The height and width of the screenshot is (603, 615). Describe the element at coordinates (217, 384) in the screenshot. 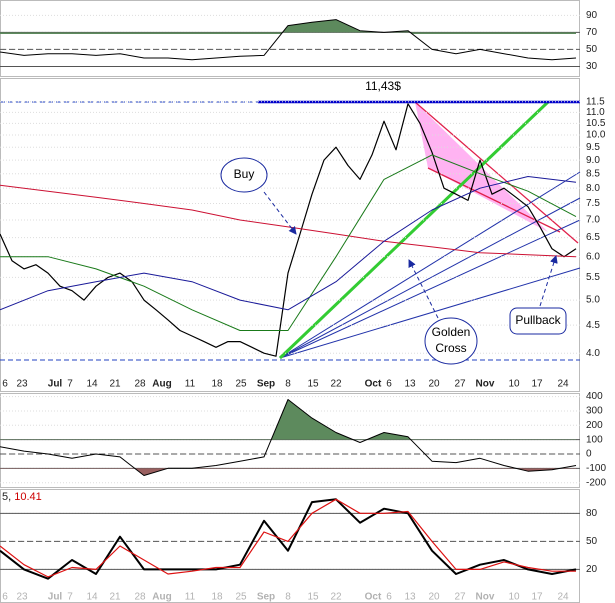

I see `x-tick-label: 18` at that location.